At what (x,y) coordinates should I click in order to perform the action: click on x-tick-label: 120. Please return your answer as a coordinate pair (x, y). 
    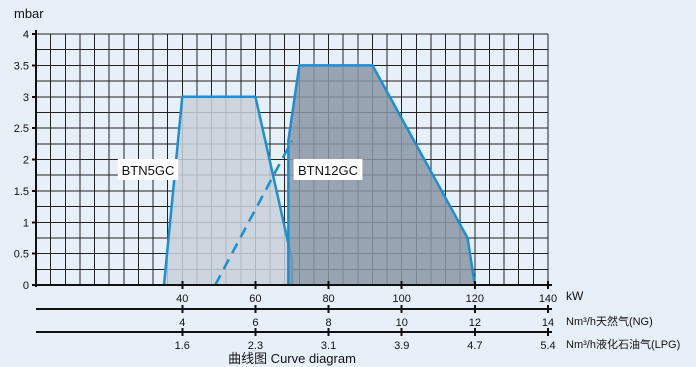
    Looking at the image, I should click on (475, 299).